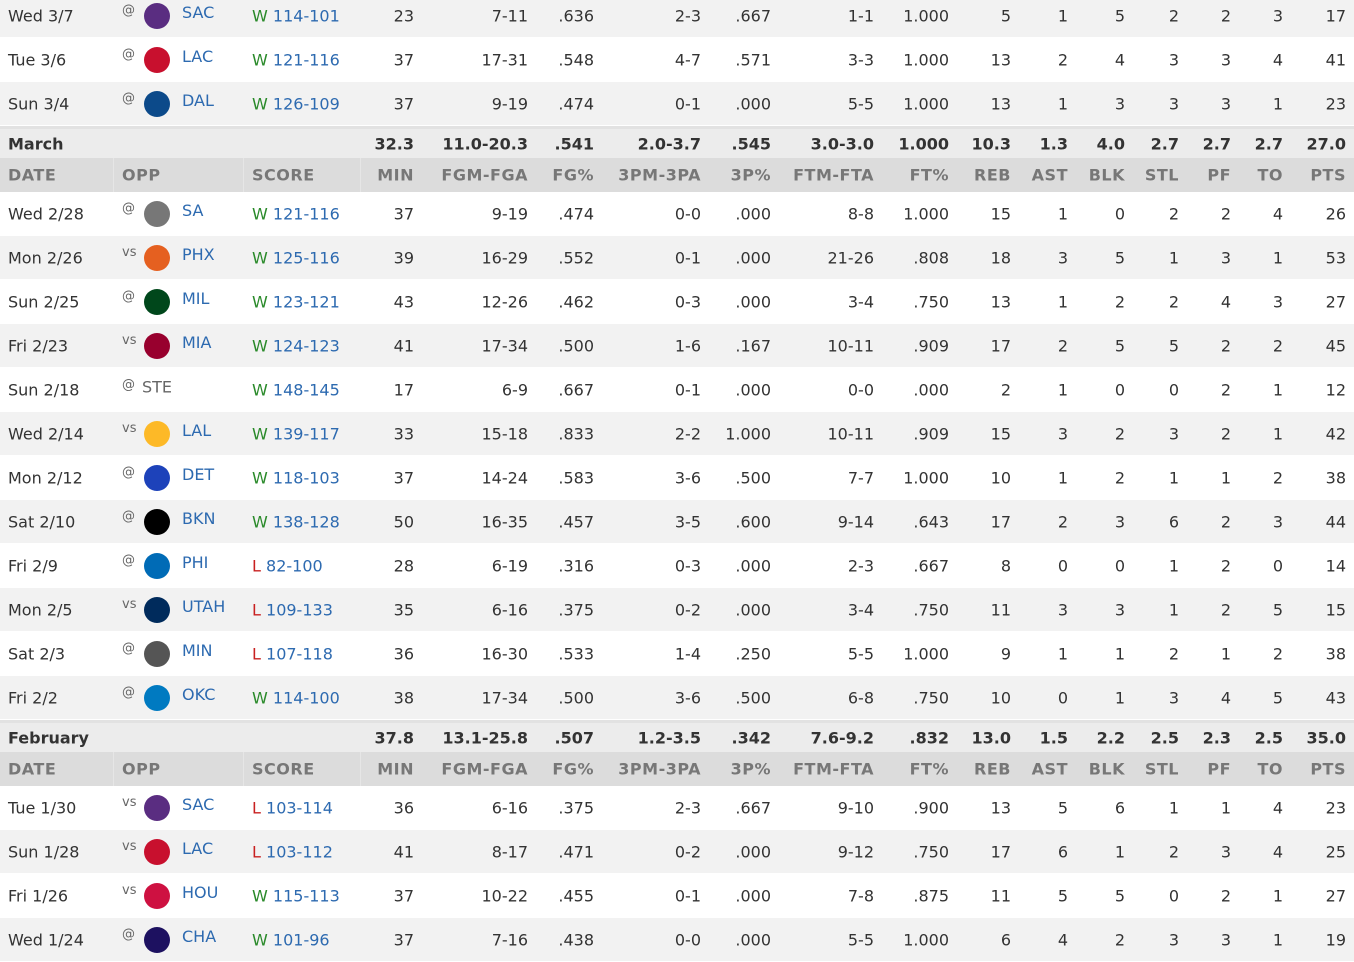 The height and width of the screenshot is (962, 1354). I want to click on game-score: L 109-133, so click(292, 609).